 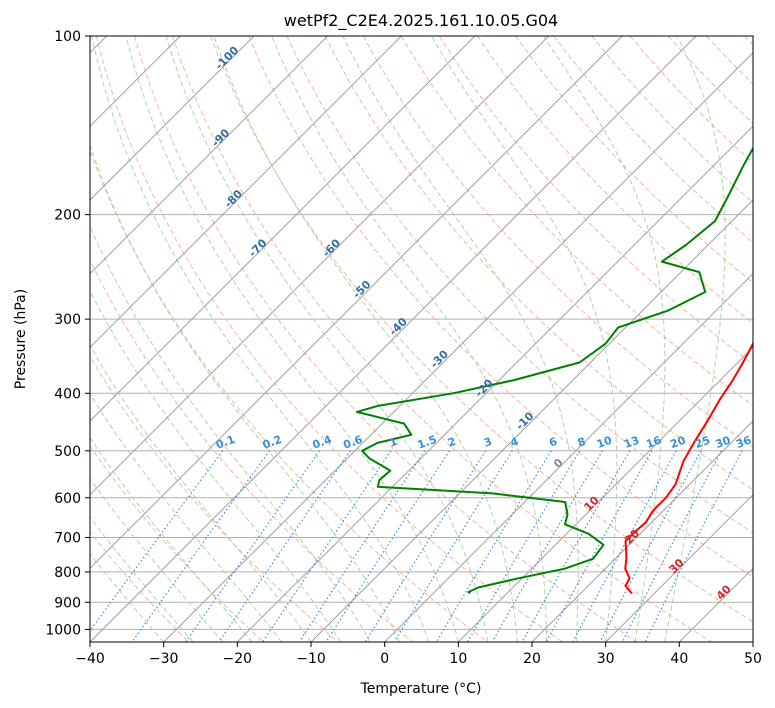 I want to click on y-axis-label: Pressure (hPa), so click(x=21, y=339).